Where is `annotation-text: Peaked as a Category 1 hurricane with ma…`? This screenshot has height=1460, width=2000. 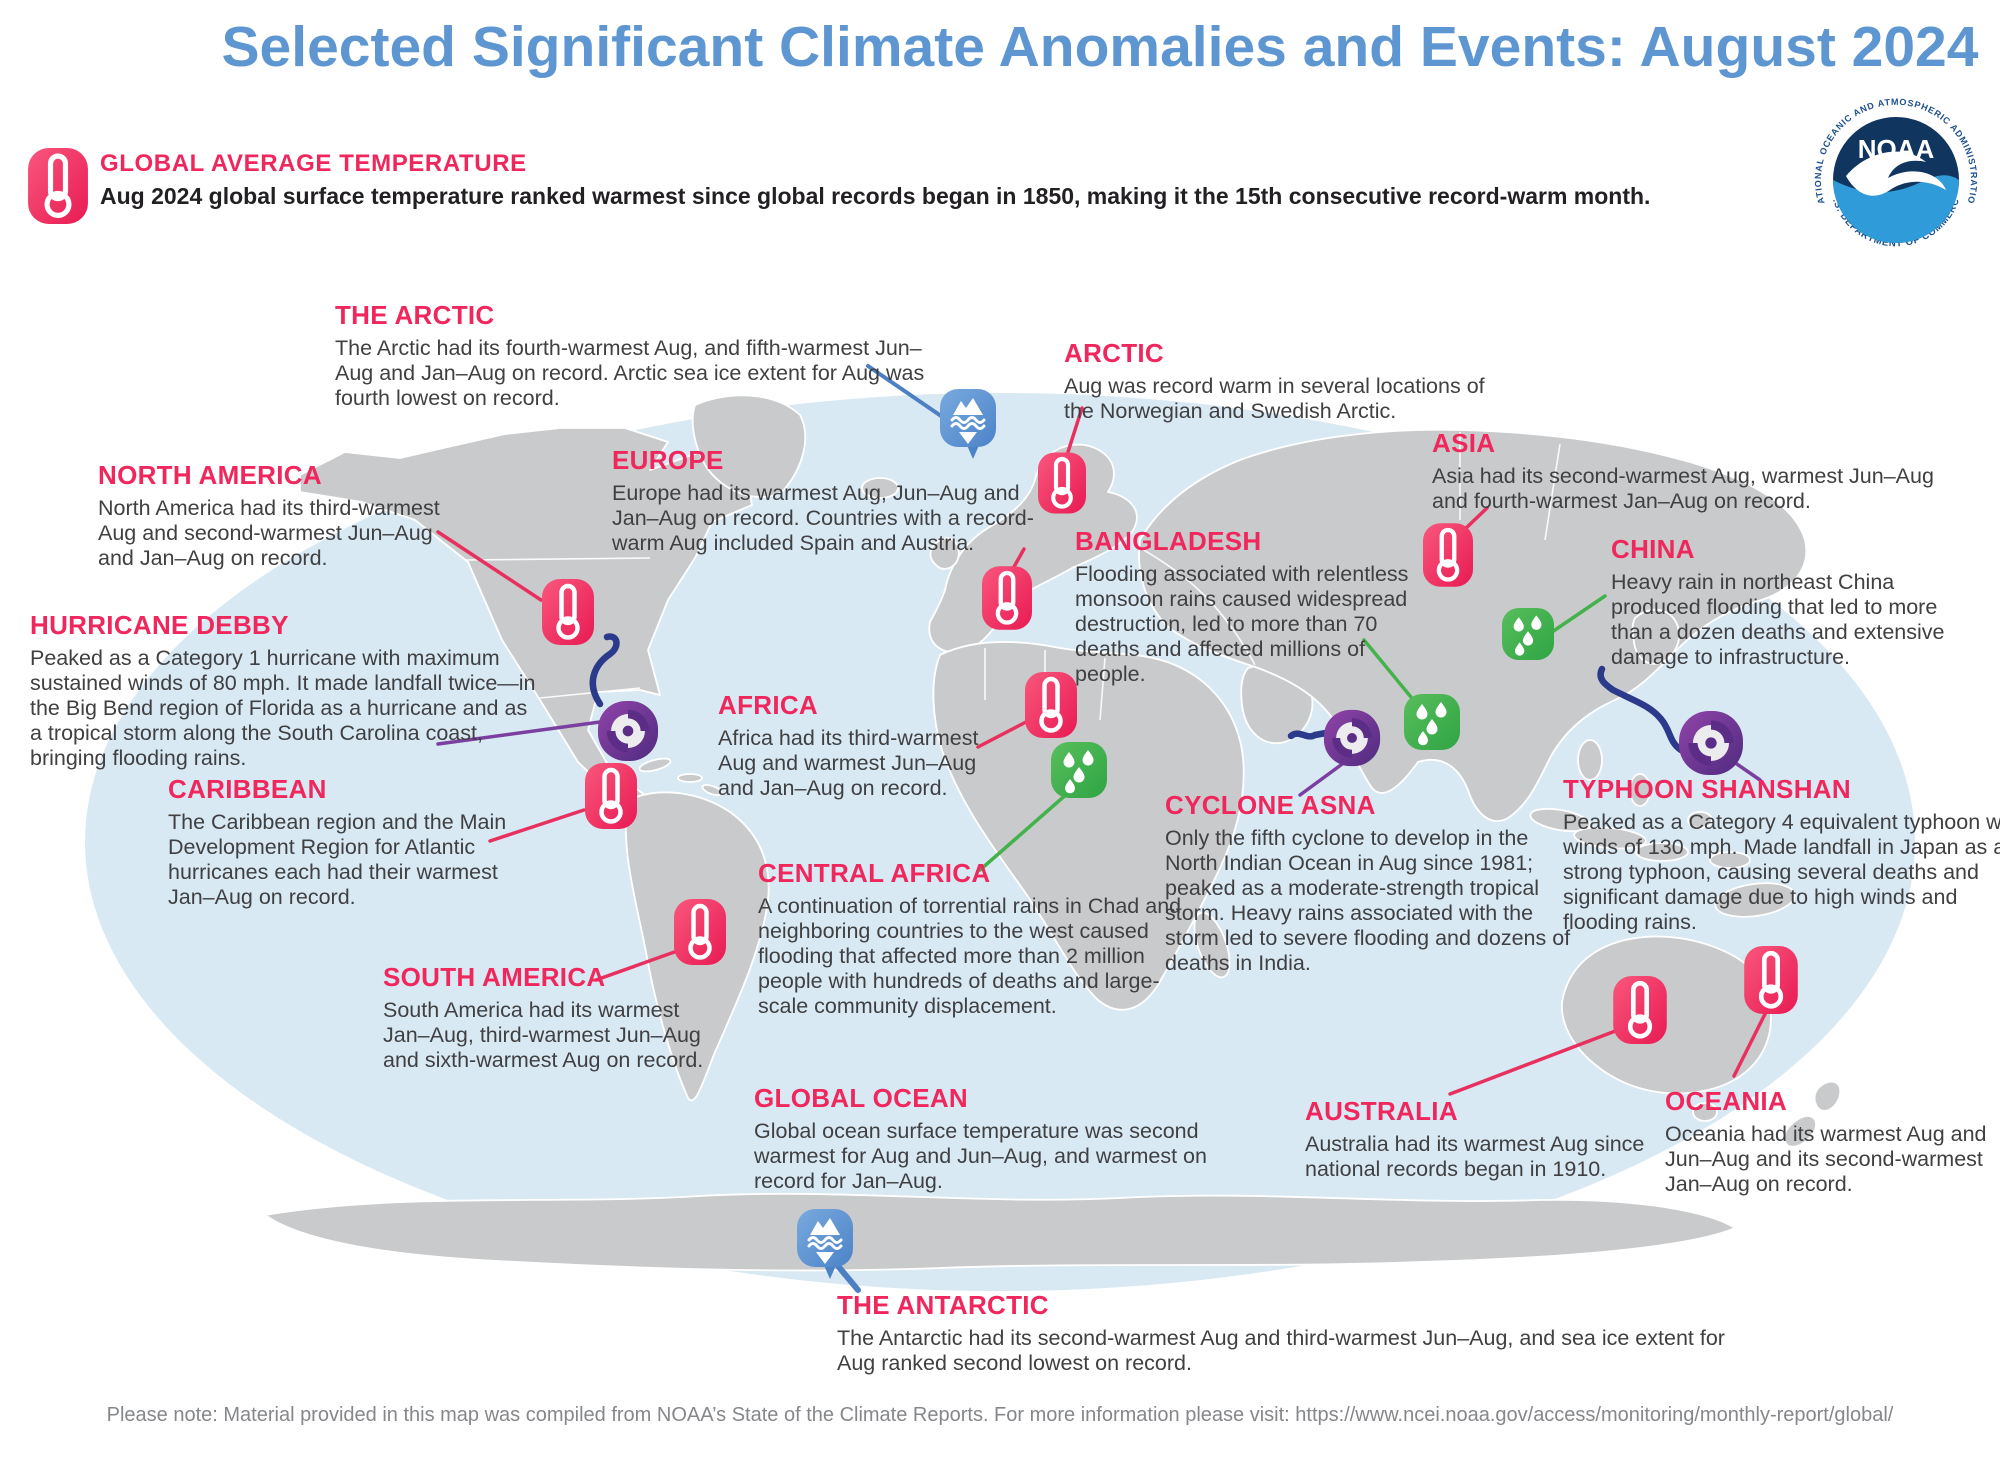 annotation-text: Peaked as a Category 1 hurricane with ma… is located at coordinates (283, 708).